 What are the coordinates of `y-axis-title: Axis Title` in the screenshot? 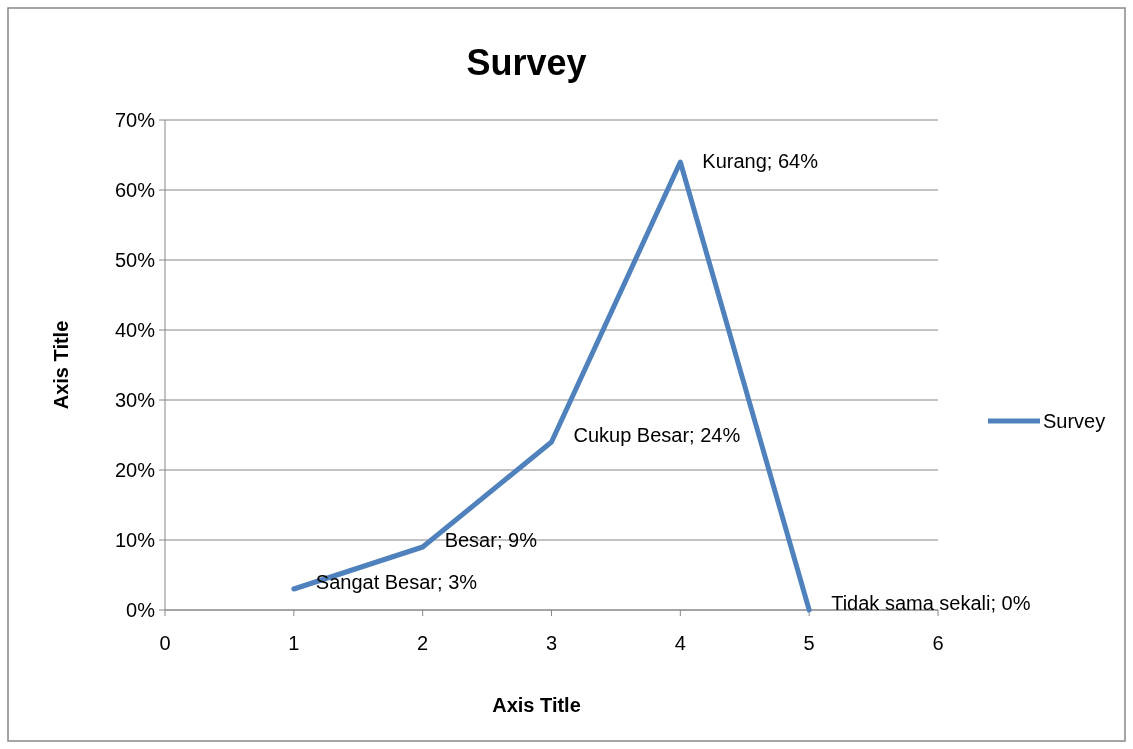 It's located at (61, 365).